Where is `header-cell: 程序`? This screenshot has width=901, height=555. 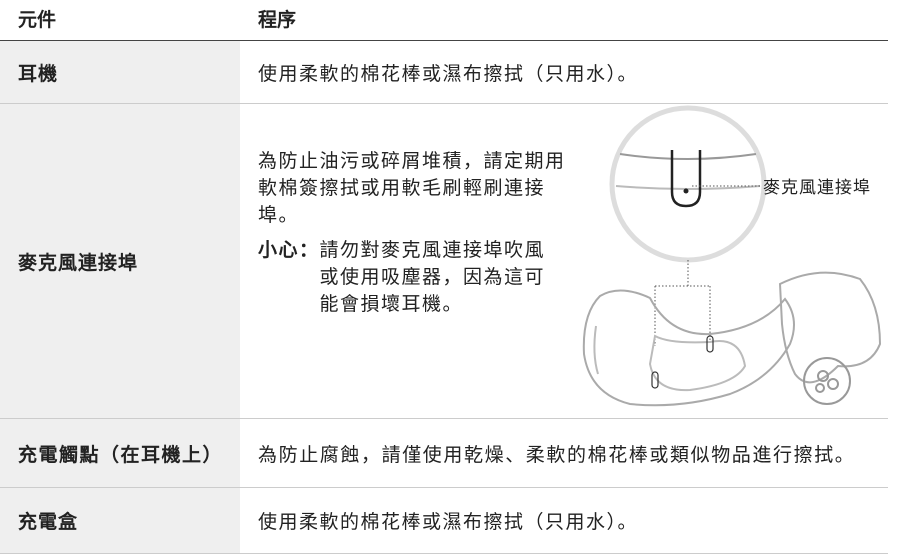
header-cell: 程序 is located at coordinates (277, 20).